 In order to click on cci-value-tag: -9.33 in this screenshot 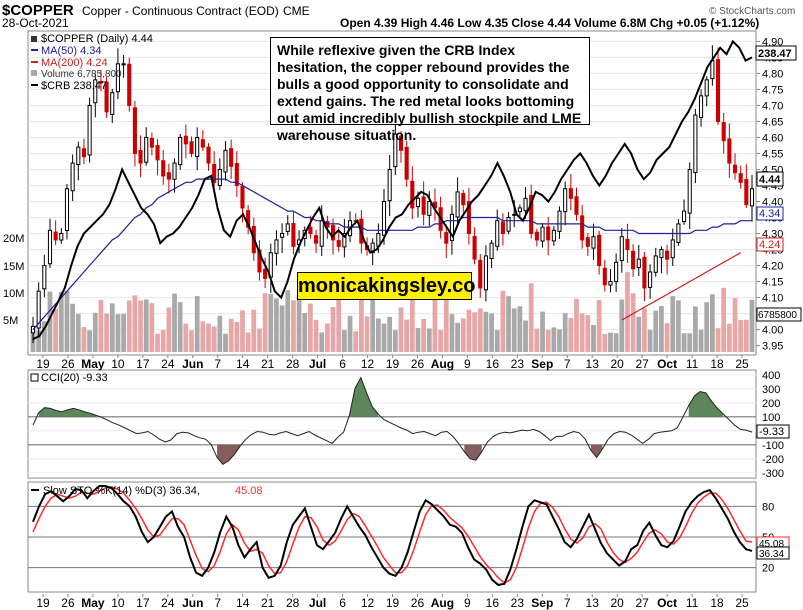, I will do `click(773, 431)`.